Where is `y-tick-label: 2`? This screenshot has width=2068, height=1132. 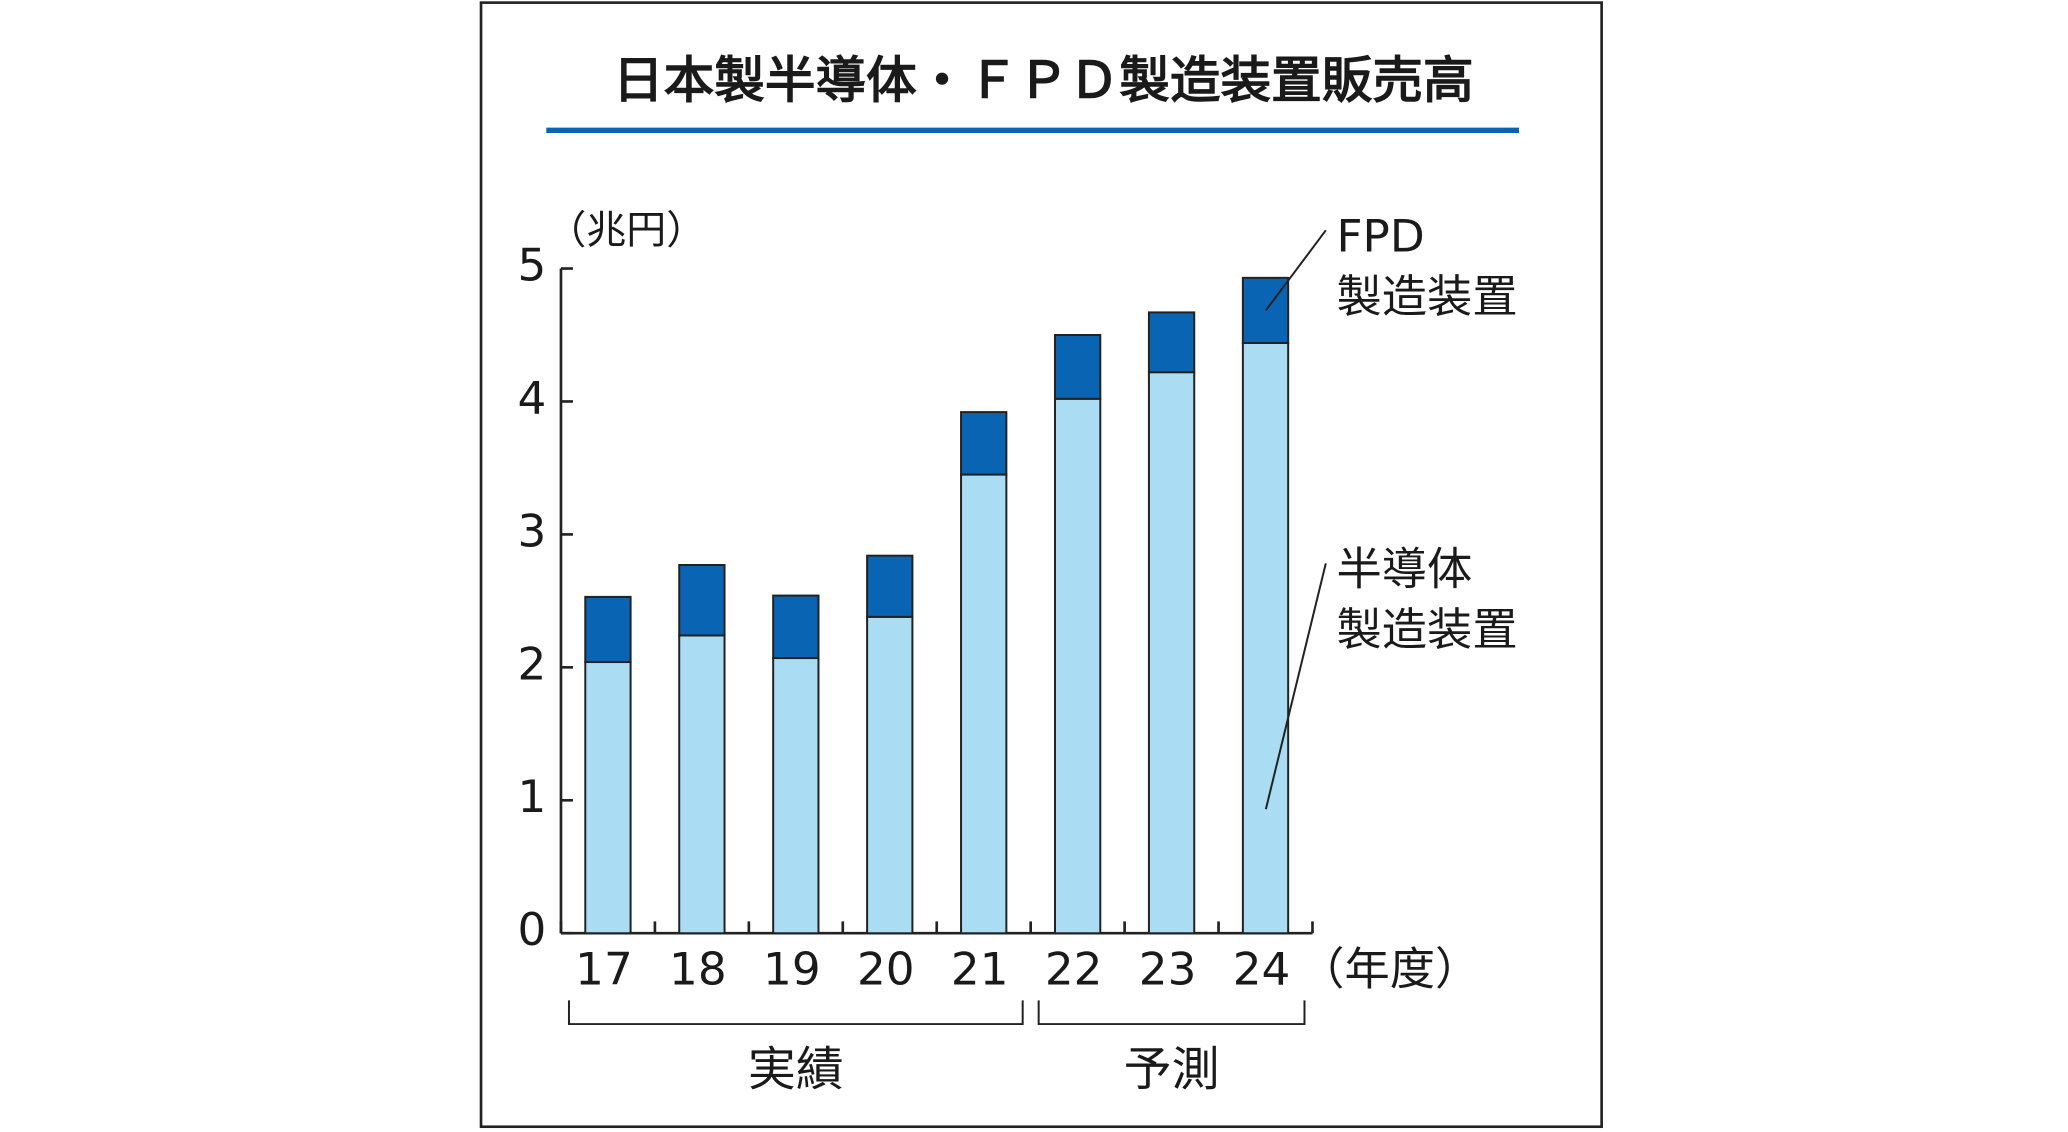 y-tick-label: 2 is located at coordinates (531, 664).